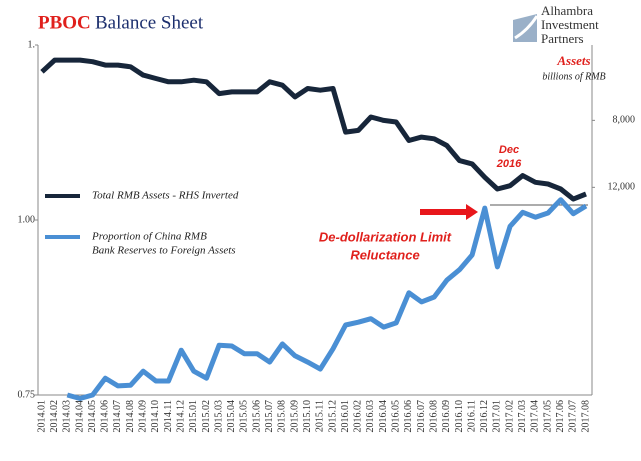 This screenshot has height=461, width=641. What do you see at coordinates (370, 416) in the screenshot?
I see `x-tick-label: 2016.03` at bounding box center [370, 416].